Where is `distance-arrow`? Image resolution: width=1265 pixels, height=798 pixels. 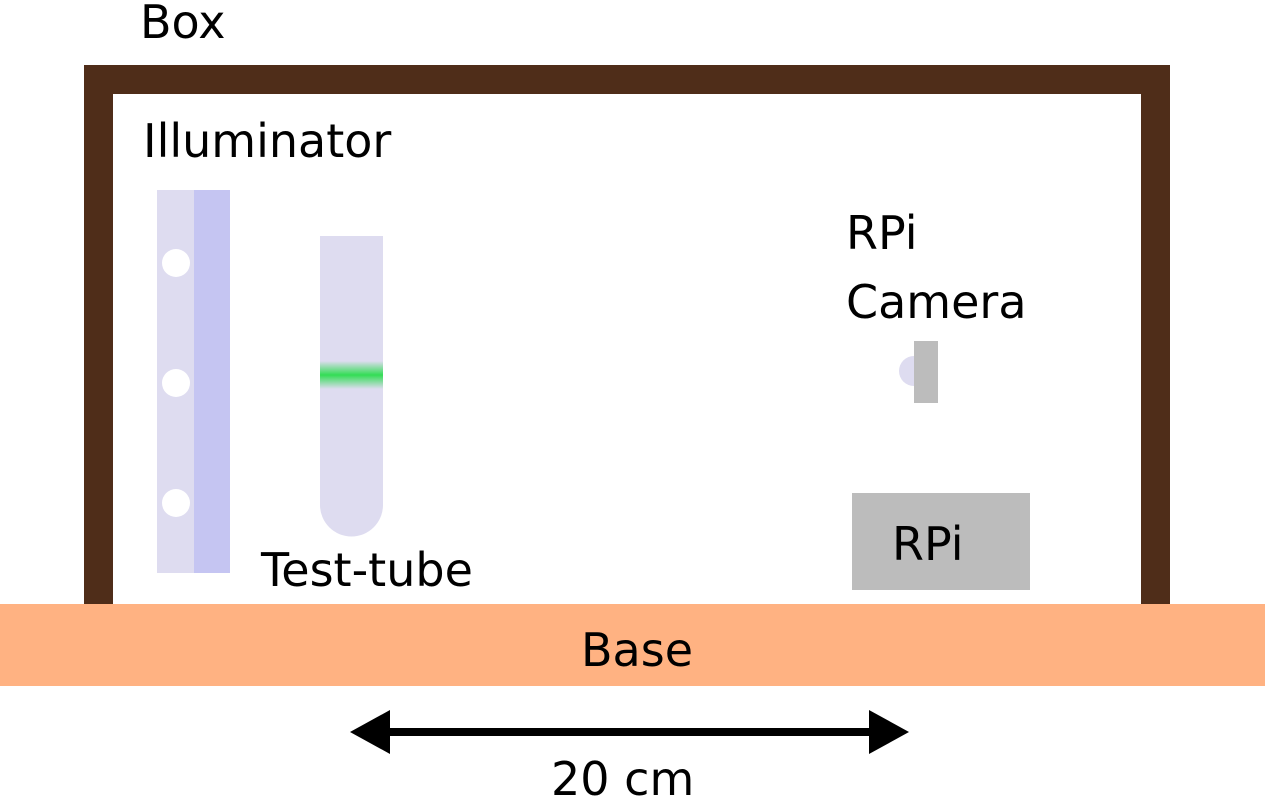
distance-arrow is located at coordinates (629, 732).